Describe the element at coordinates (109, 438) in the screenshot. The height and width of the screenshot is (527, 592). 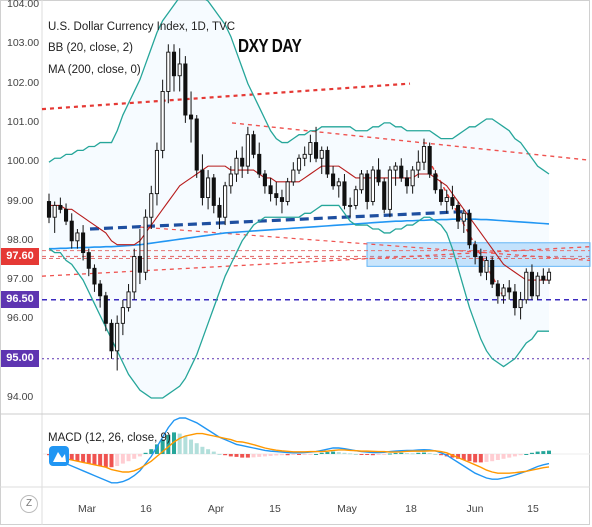
I see `macd-legend: MACD (12, 26, close, 9)` at that location.